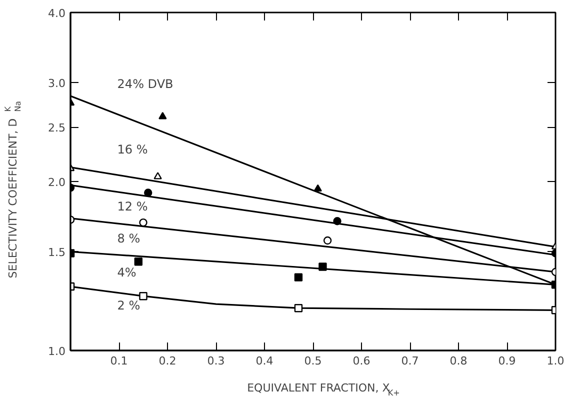 The width and height of the screenshot is (581, 411). I want to click on series-label: 4%, so click(126, 272).